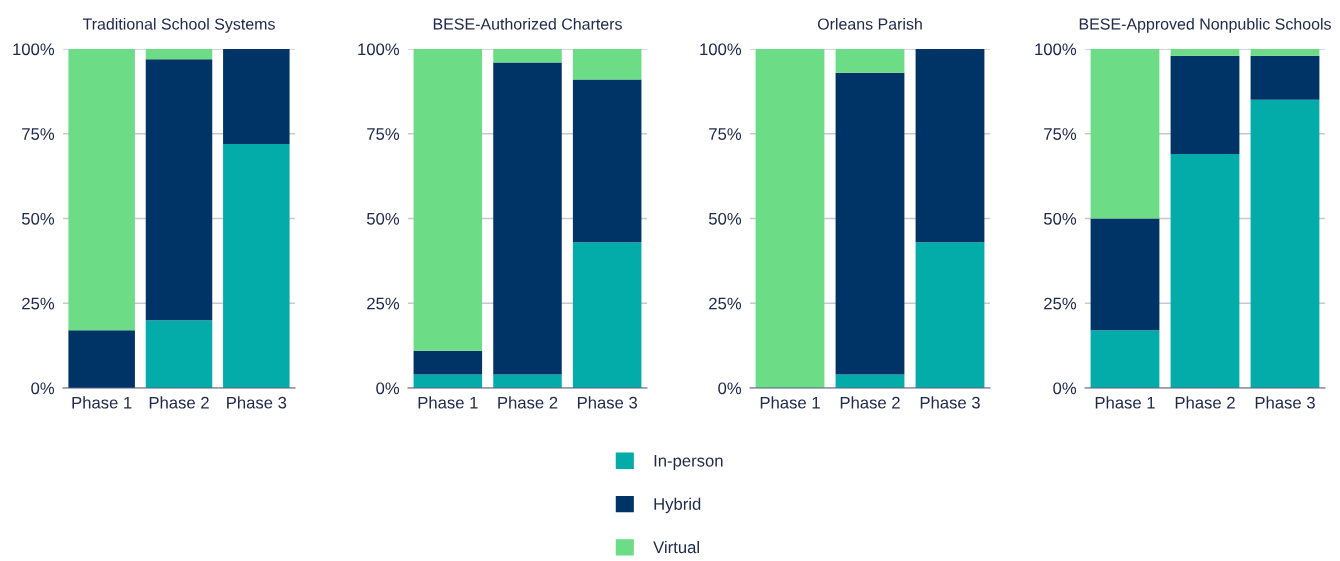  What do you see at coordinates (178, 25) in the screenshot?
I see `chart-title: Traditional School Systems` at bounding box center [178, 25].